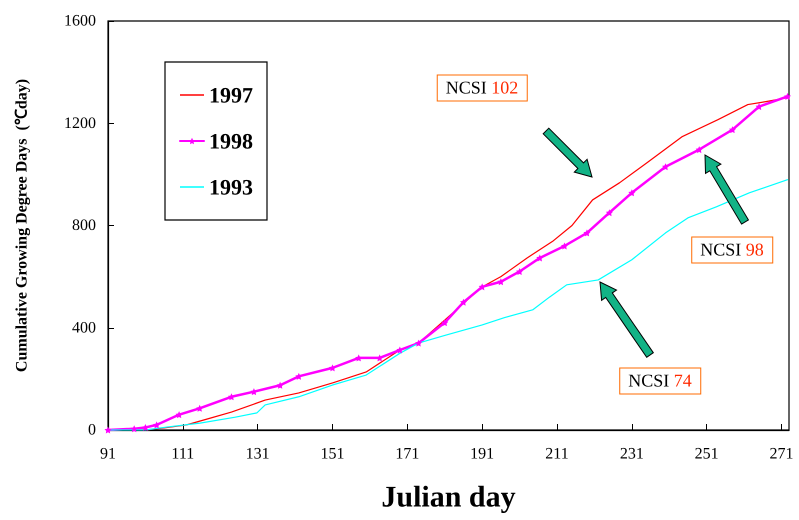 This screenshot has width=799, height=520. What do you see at coordinates (80, 21) in the screenshot?
I see `y-tick-label: 1600` at bounding box center [80, 21].